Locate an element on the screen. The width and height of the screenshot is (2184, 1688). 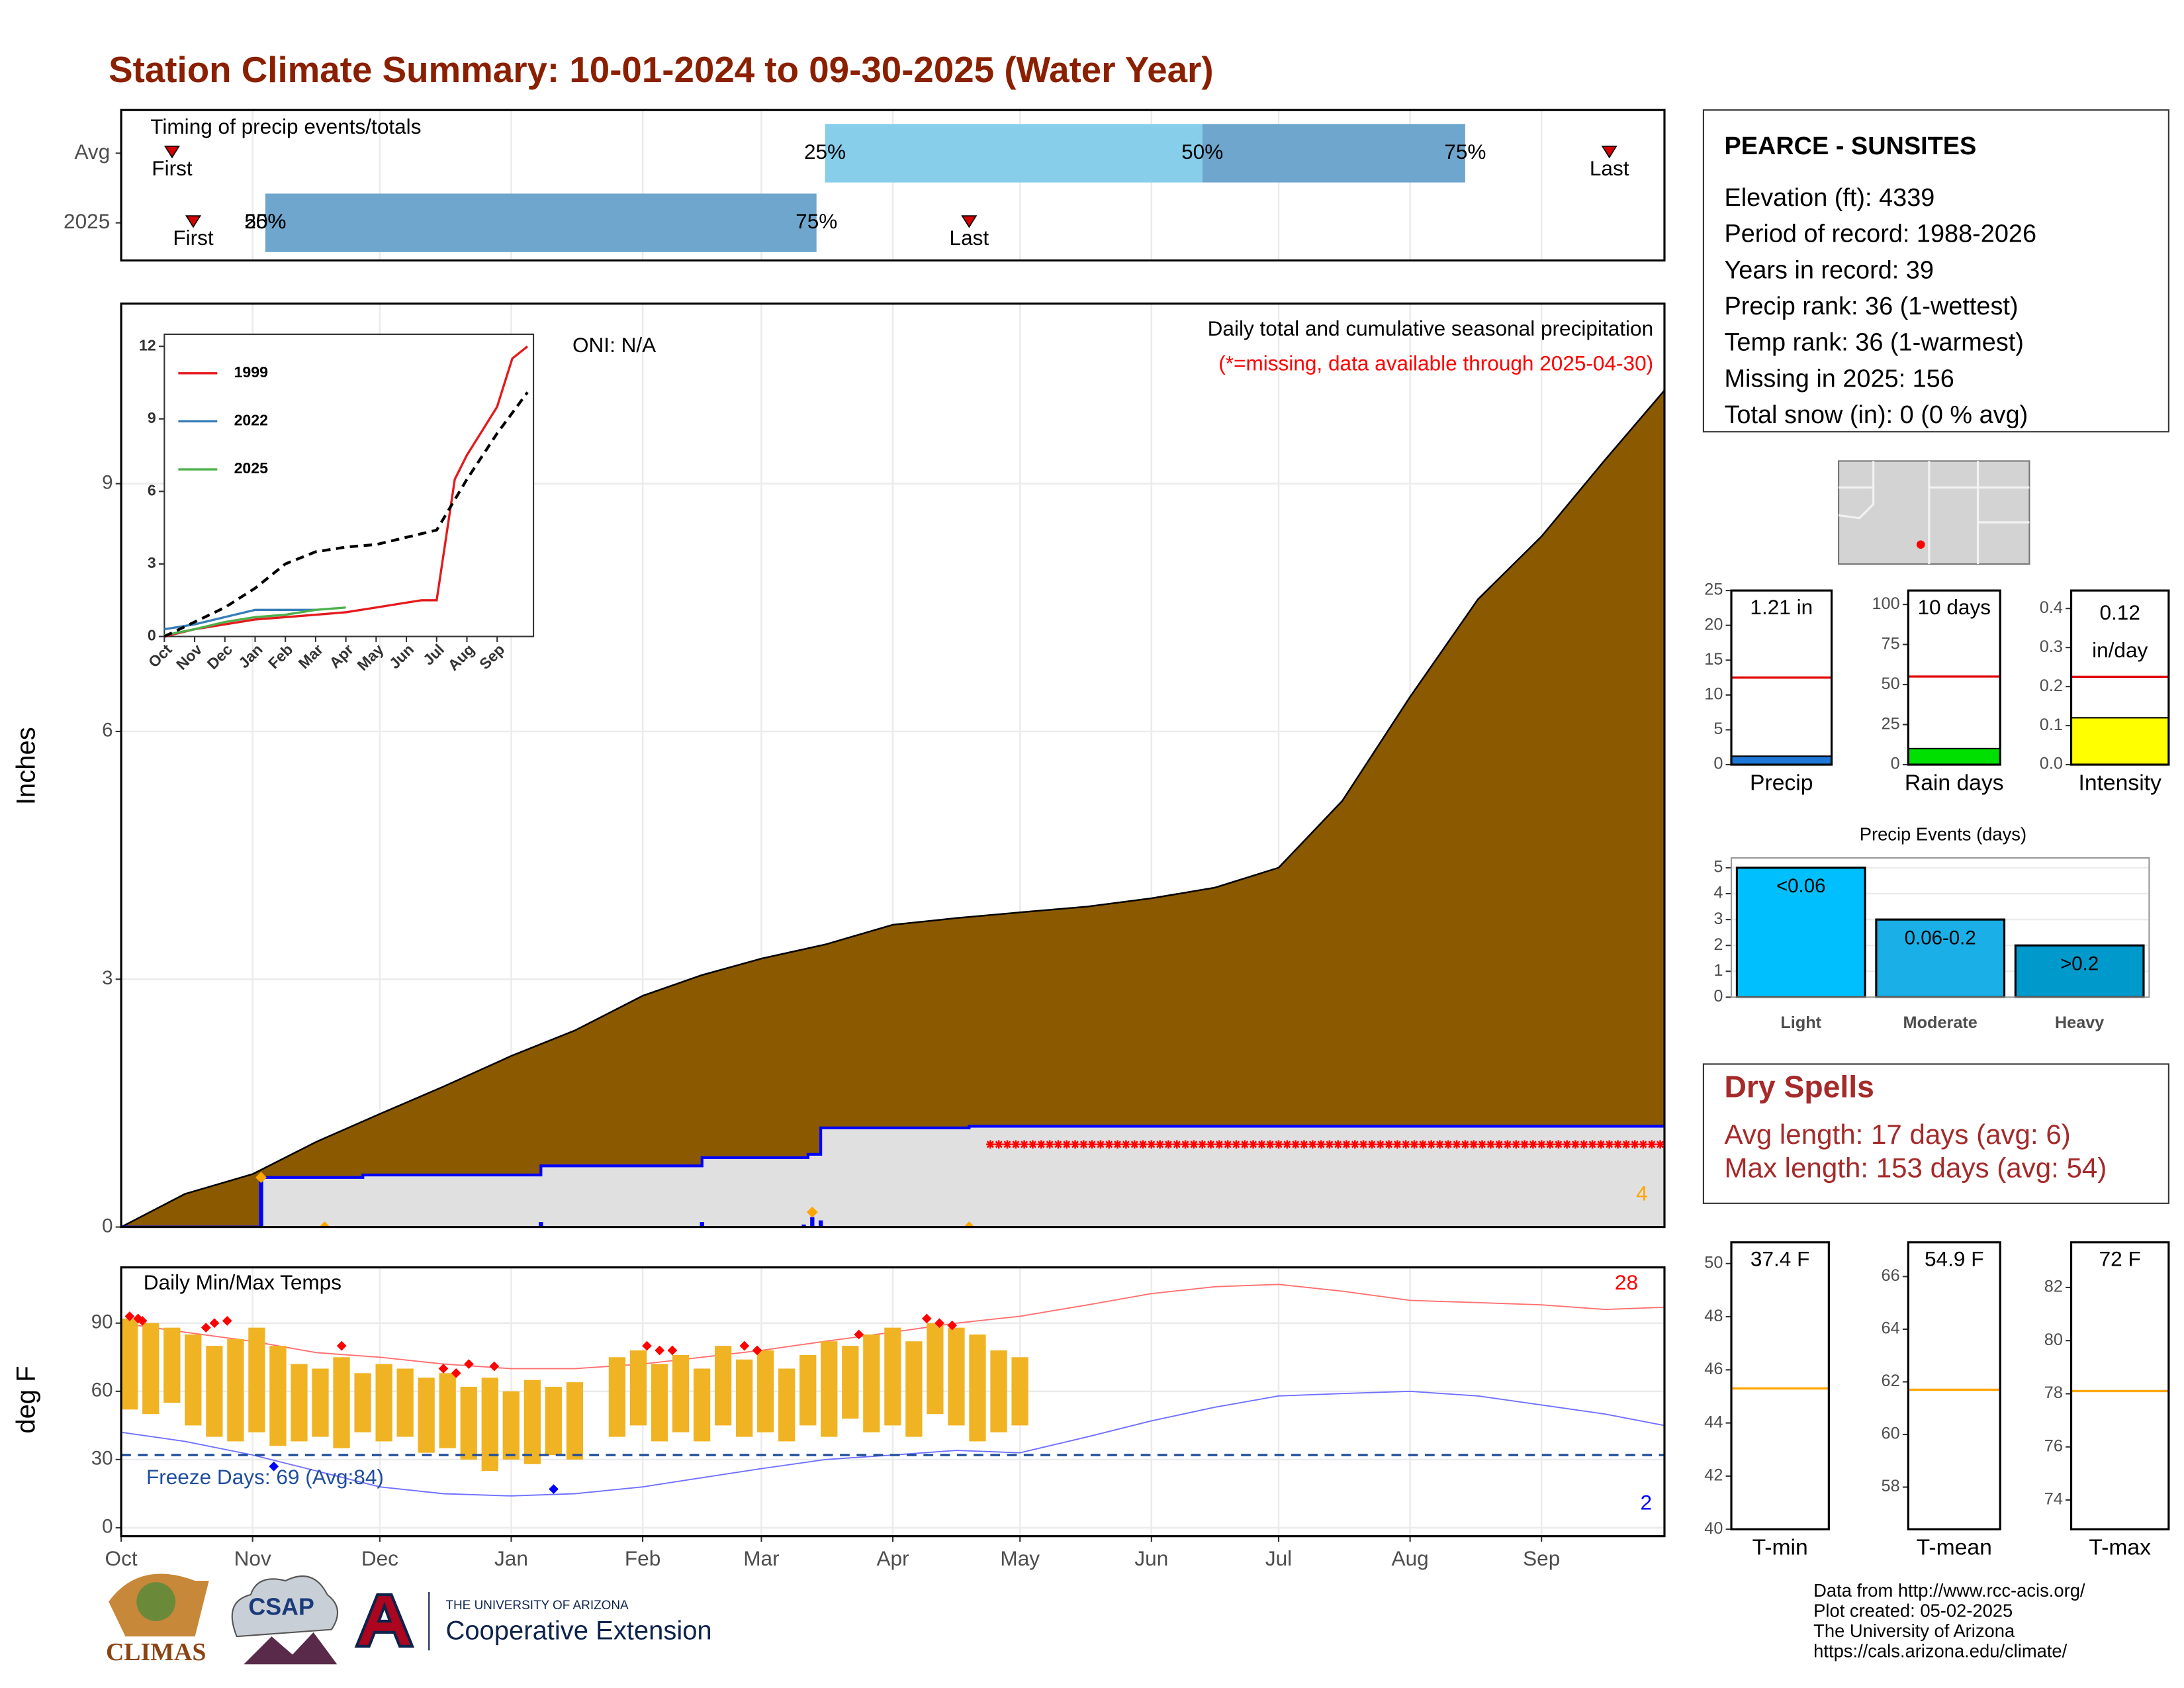
high-count: 28 is located at coordinates (1627, 1282).